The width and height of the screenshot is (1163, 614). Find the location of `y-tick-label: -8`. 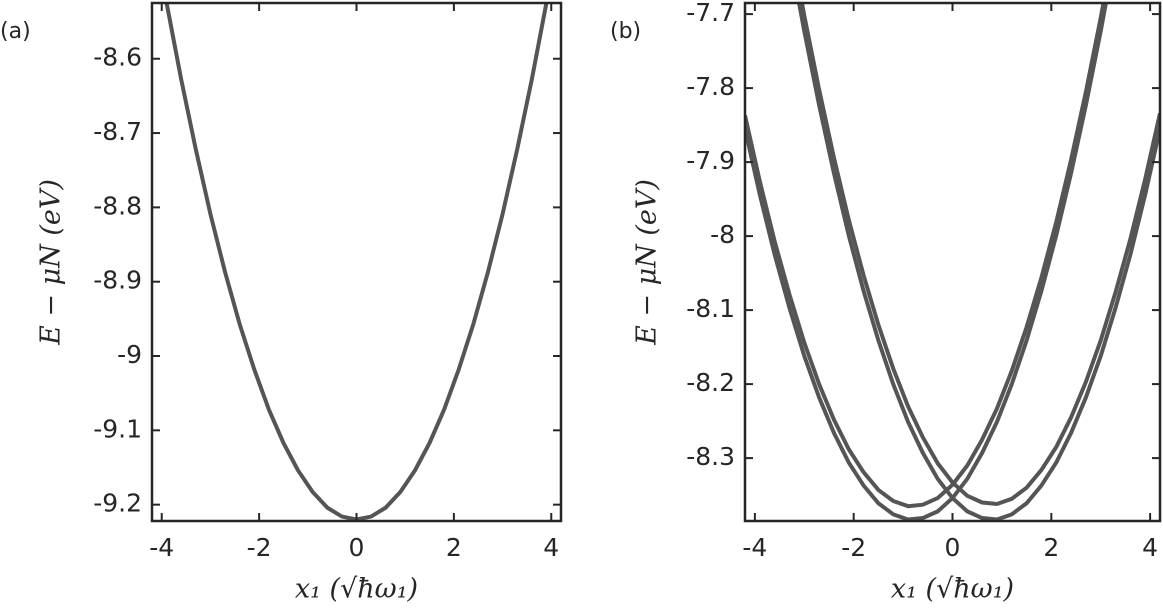

y-tick-label: -8 is located at coordinates (722, 234).